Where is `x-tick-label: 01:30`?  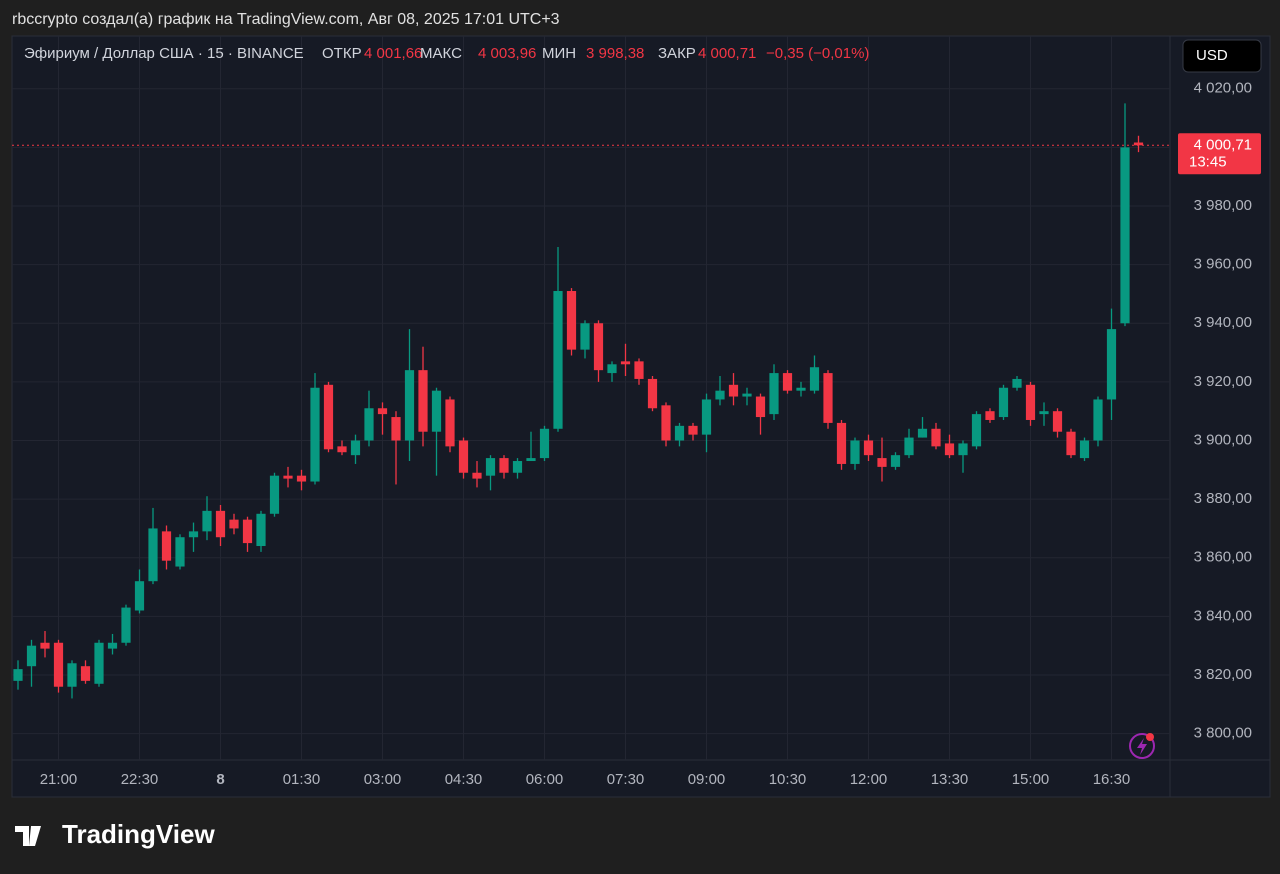 x-tick-label: 01:30 is located at coordinates (302, 779).